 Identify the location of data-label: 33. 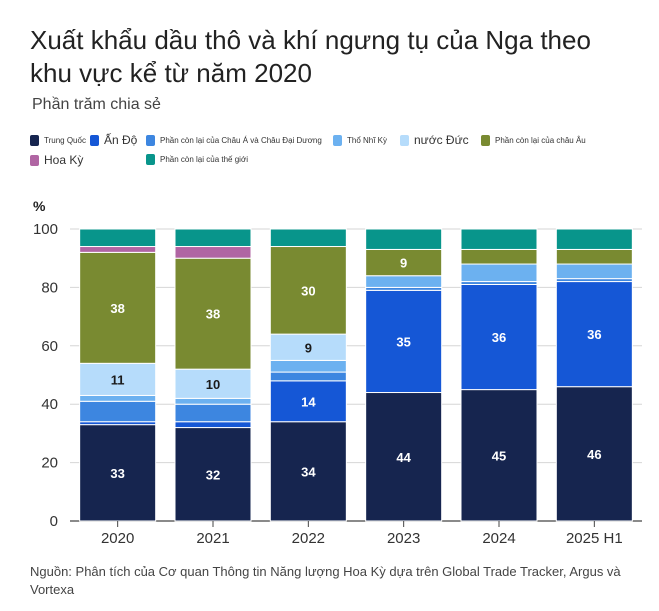
(117, 473).